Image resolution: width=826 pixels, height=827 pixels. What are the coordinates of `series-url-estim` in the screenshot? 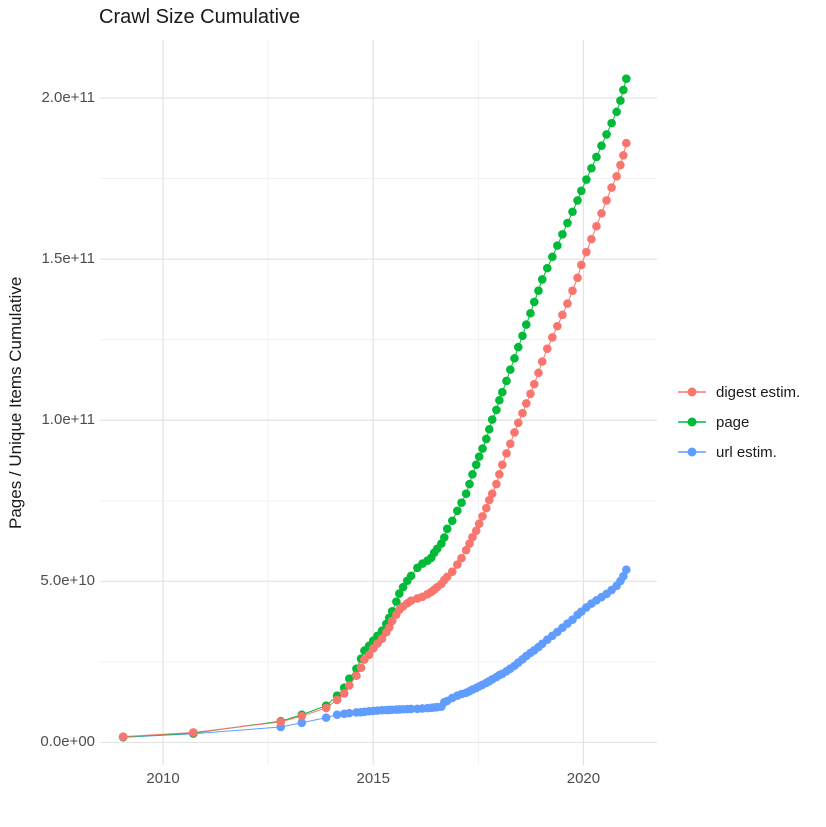 It's located at (374, 653).